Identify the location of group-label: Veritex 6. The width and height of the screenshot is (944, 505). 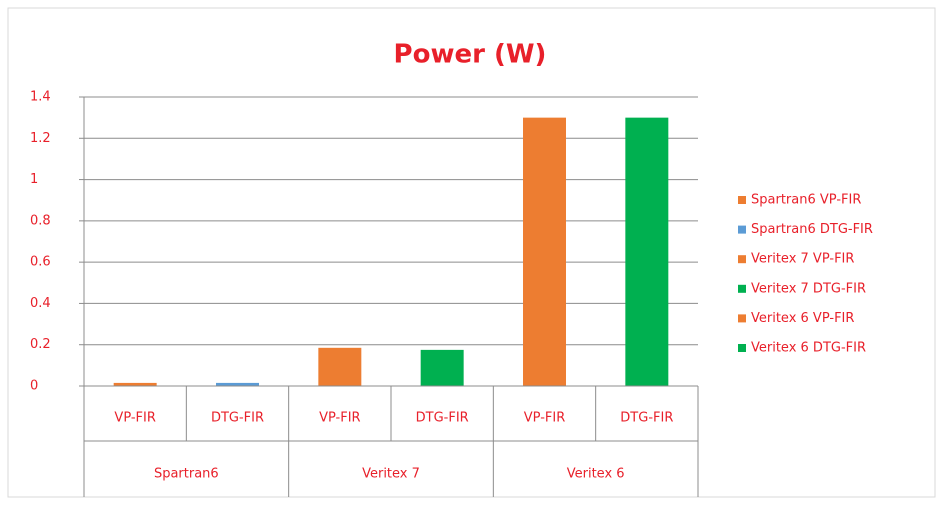
(596, 474).